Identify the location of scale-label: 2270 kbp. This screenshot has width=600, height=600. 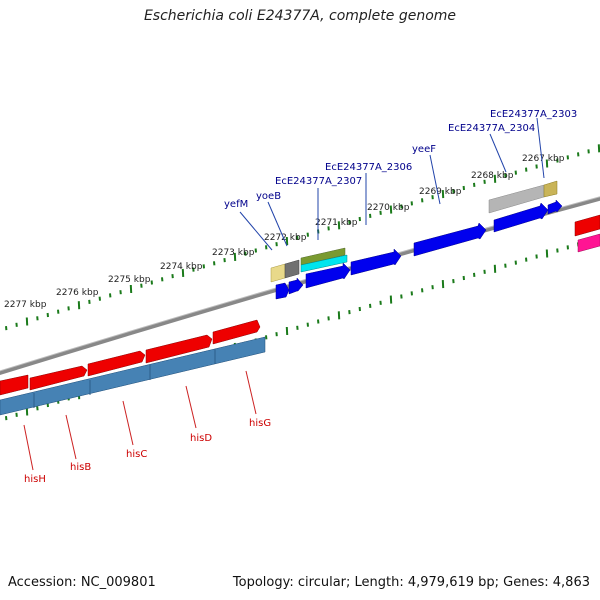
(388, 208).